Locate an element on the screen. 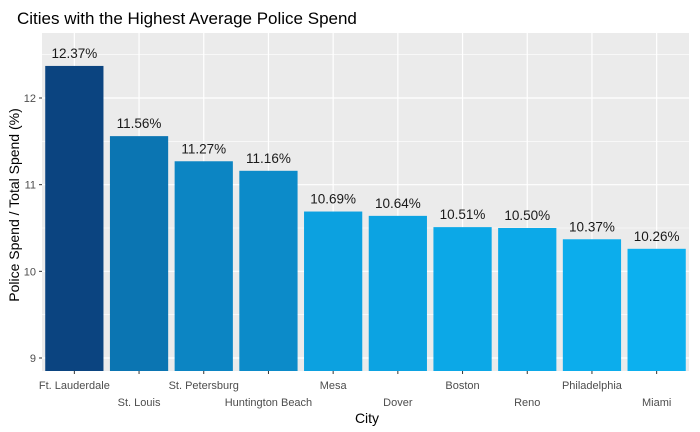 Image resolution: width=700 pixels, height=432 pixels. x-tick-label: Mesa is located at coordinates (334, 386).